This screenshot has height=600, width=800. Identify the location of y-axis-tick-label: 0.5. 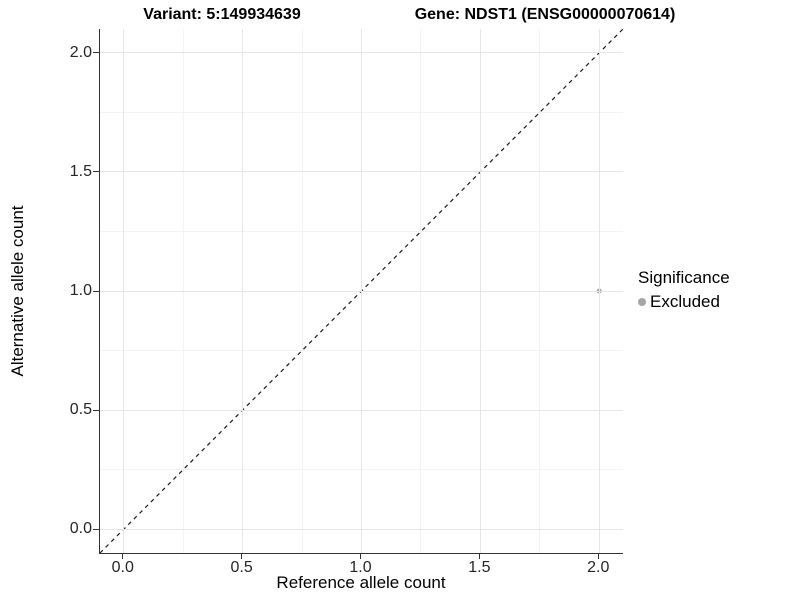
(80, 410).